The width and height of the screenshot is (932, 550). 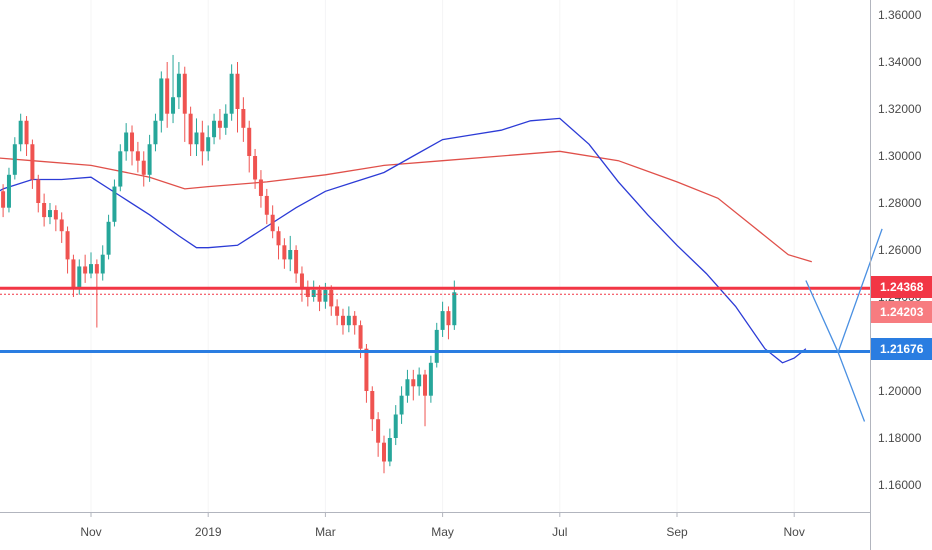 What do you see at coordinates (559, 532) in the screenshot?
I see `x-tick-label: Jul` at bounding box center [559, 532].